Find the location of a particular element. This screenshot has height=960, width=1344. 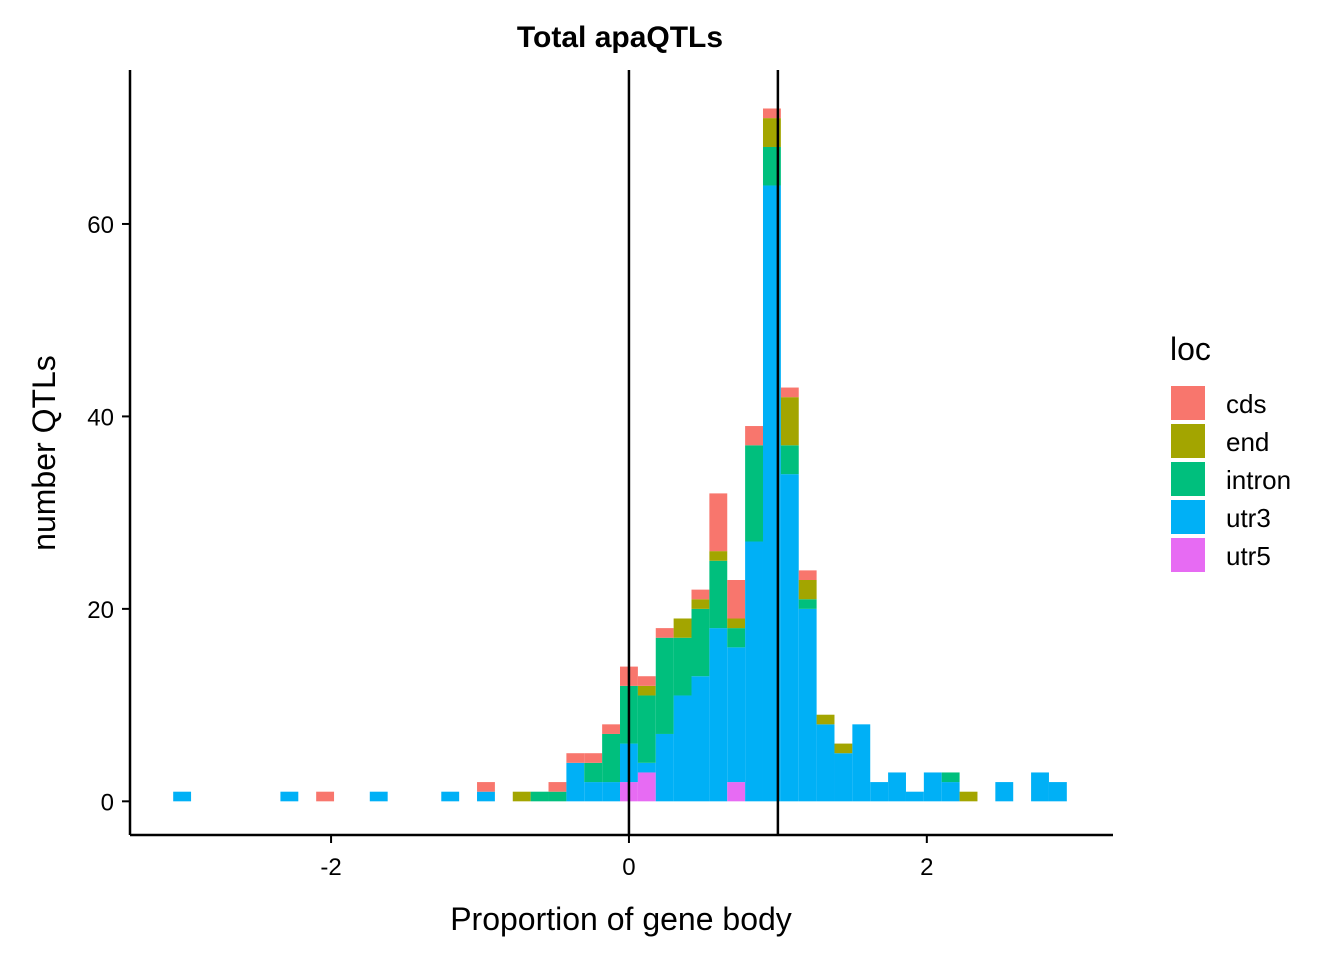

y-axis-title: number QTLs is located at coordinates (44, 453).